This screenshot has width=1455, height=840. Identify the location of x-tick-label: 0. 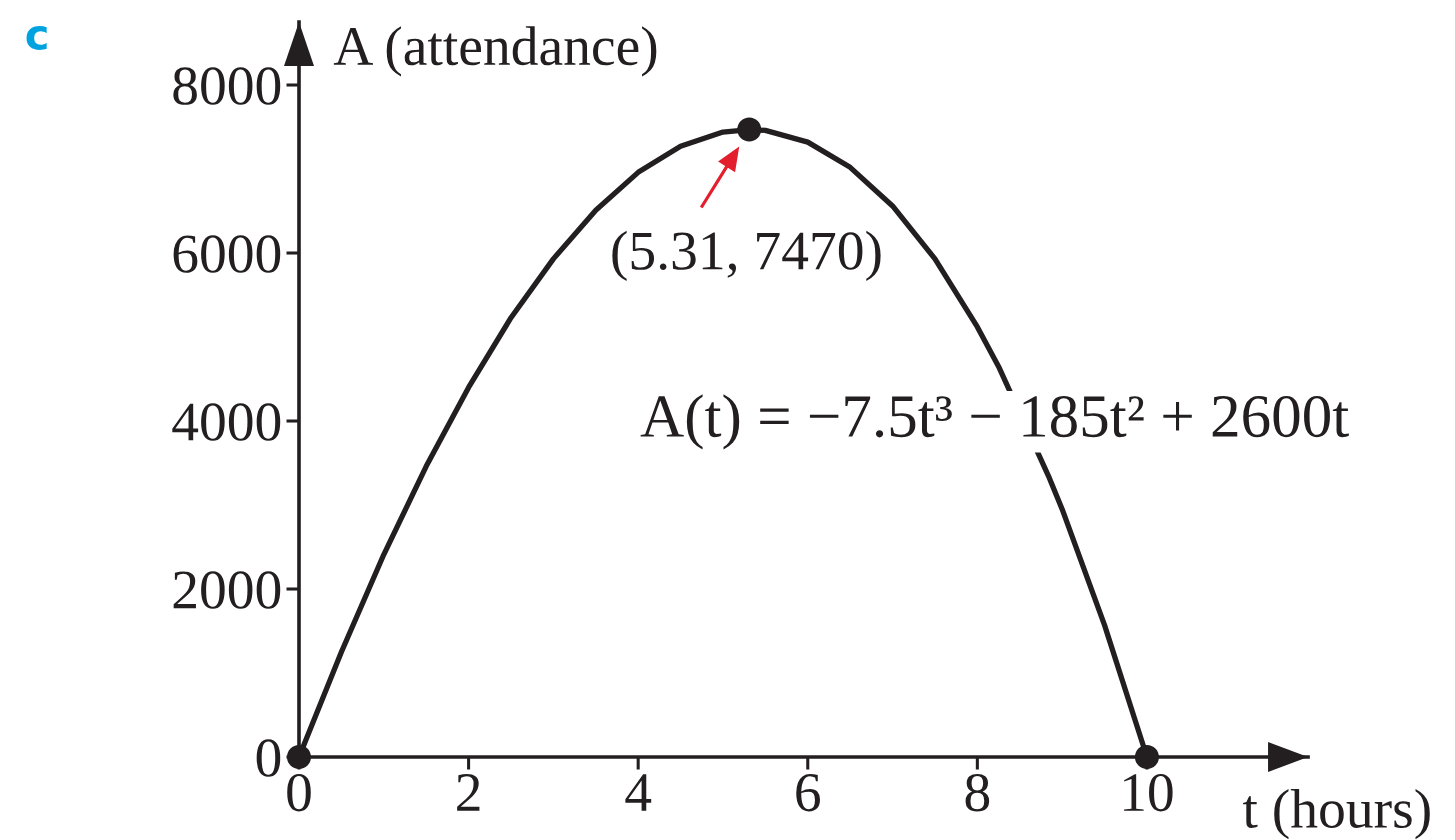
(299, 792).